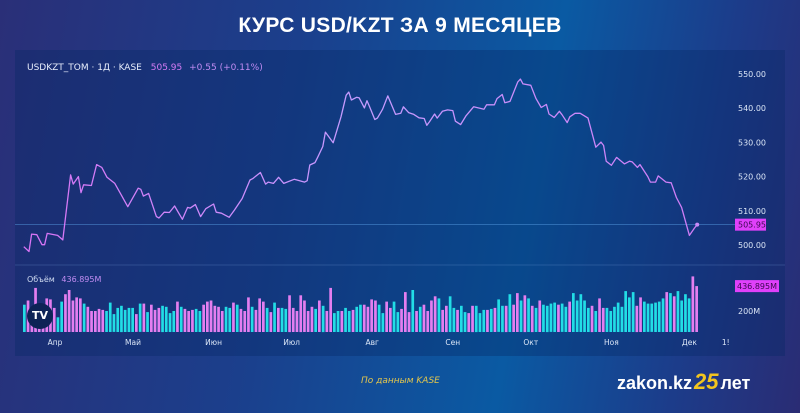  Describe the element at coordinates (689, 342) in the screenshot. I see `time-axis-tick: Дек` at that location.